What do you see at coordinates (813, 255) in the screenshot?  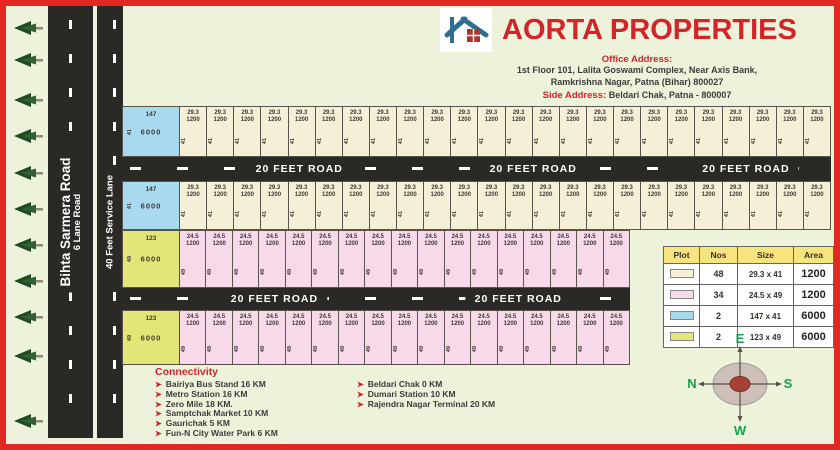 I see `legend-header-area: Area` at bounding box center [813, 255].